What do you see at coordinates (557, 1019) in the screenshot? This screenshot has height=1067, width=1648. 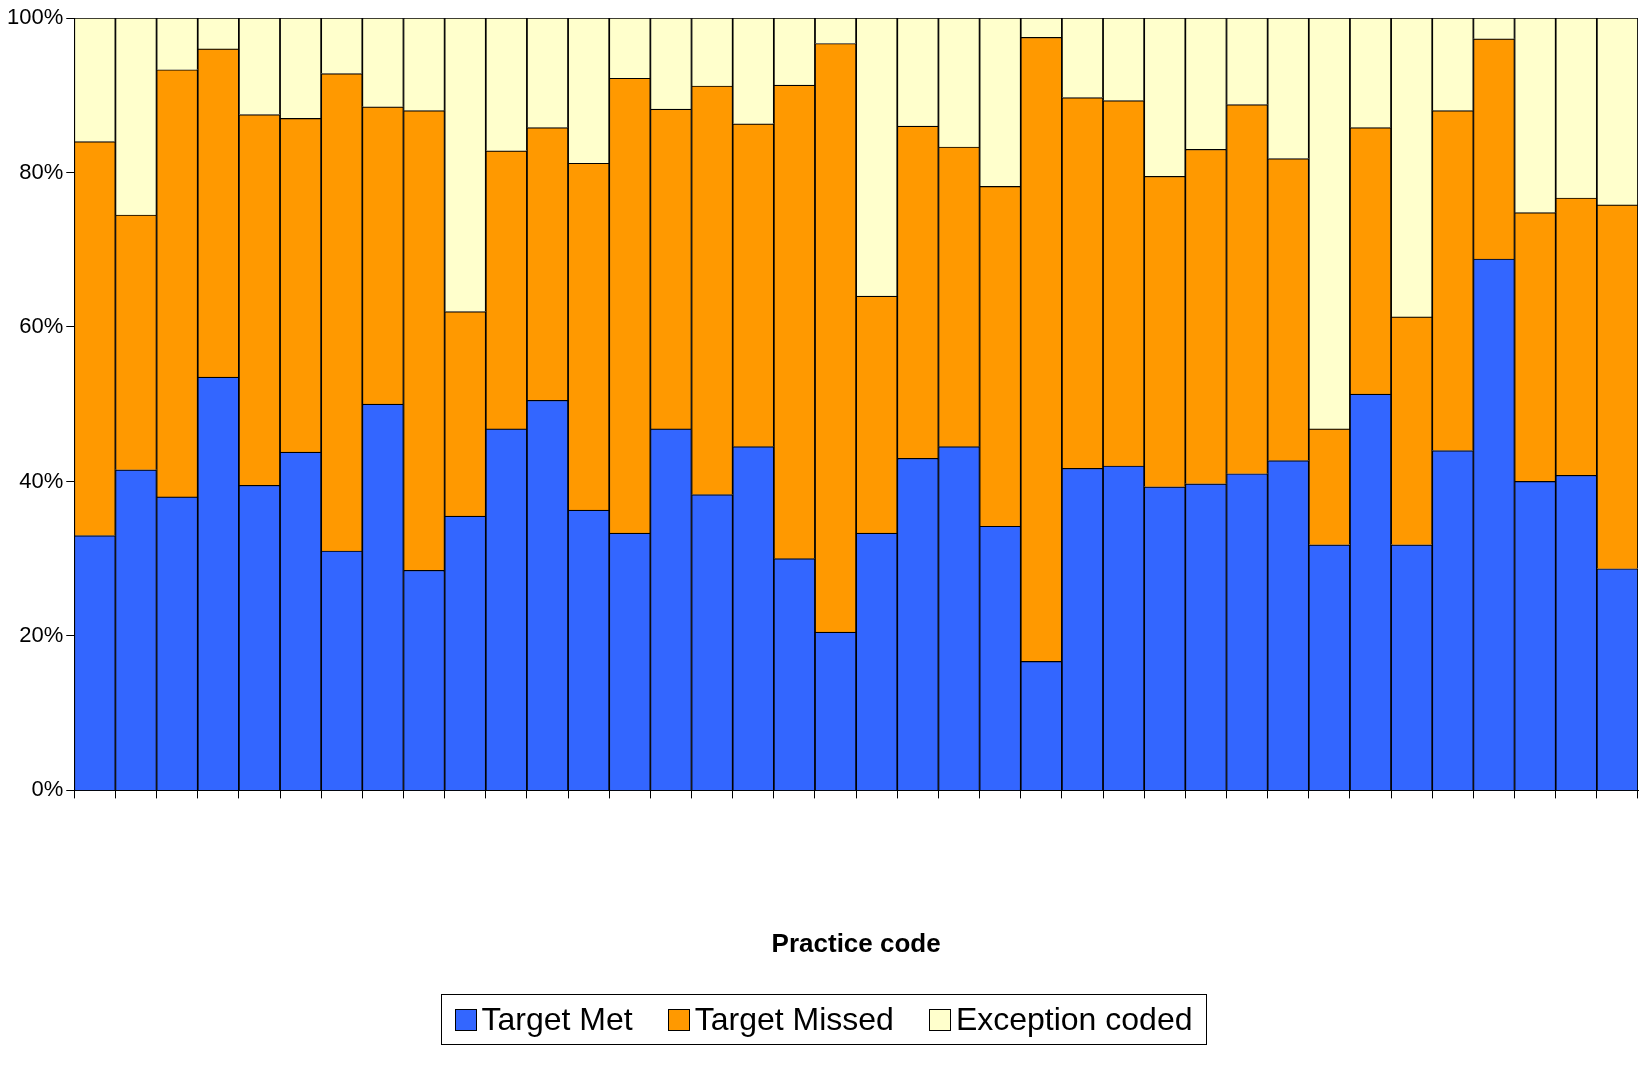 I see `legend-label: Target Met` at bounding box center [557, 1019].